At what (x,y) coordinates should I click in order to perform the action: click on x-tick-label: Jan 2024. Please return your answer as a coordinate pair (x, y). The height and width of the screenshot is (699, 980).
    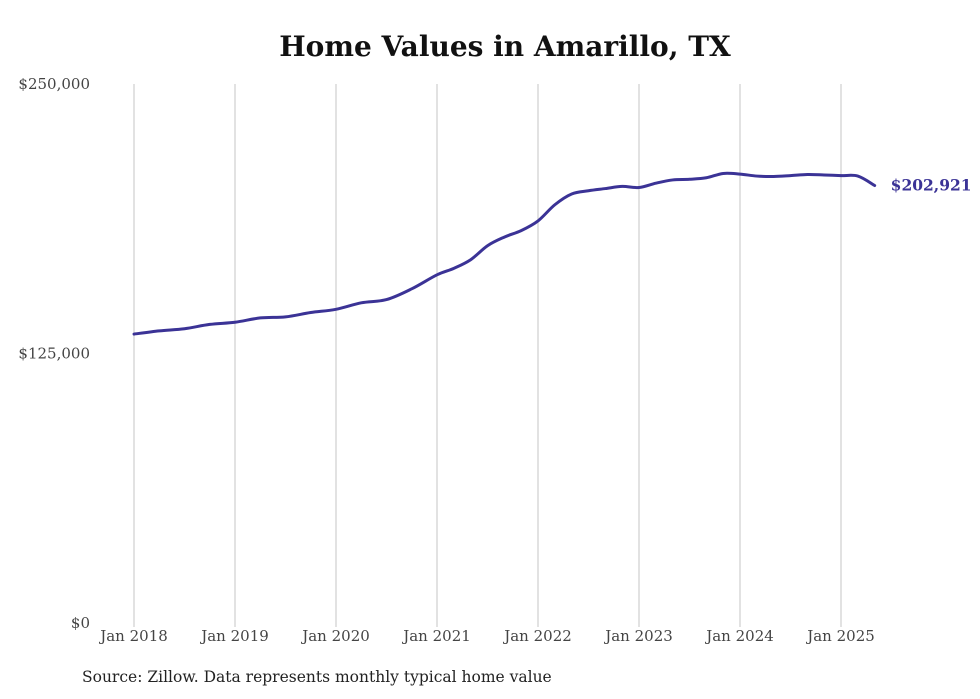
    Looking at the image, I should click on (739, 636).